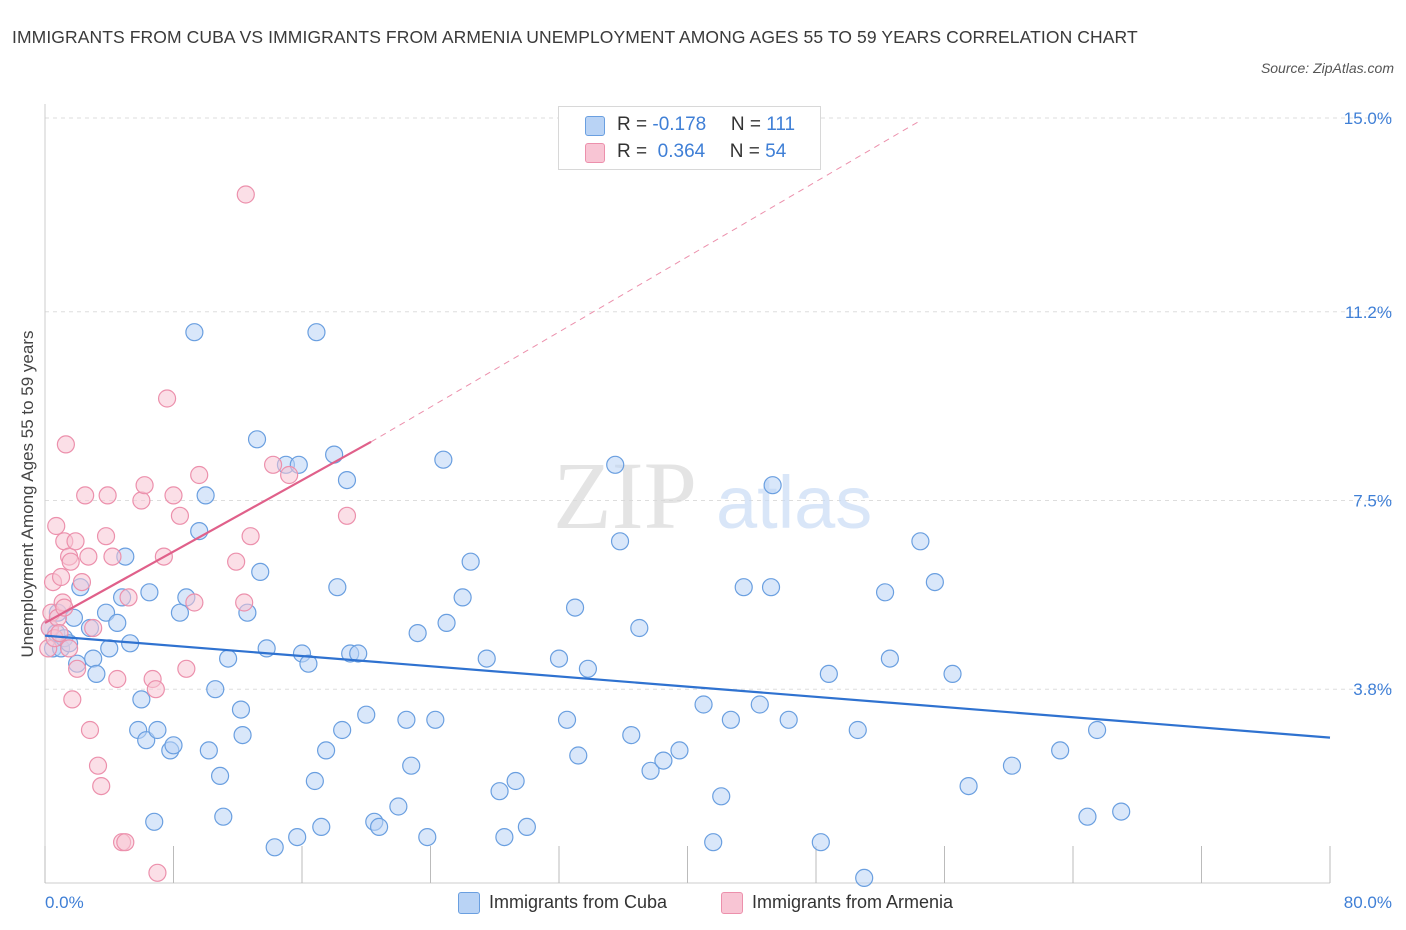 The width and height of the screenshot is (1406, 930). I want to click on armenia-r-value: 0.364, so click(679, 151).